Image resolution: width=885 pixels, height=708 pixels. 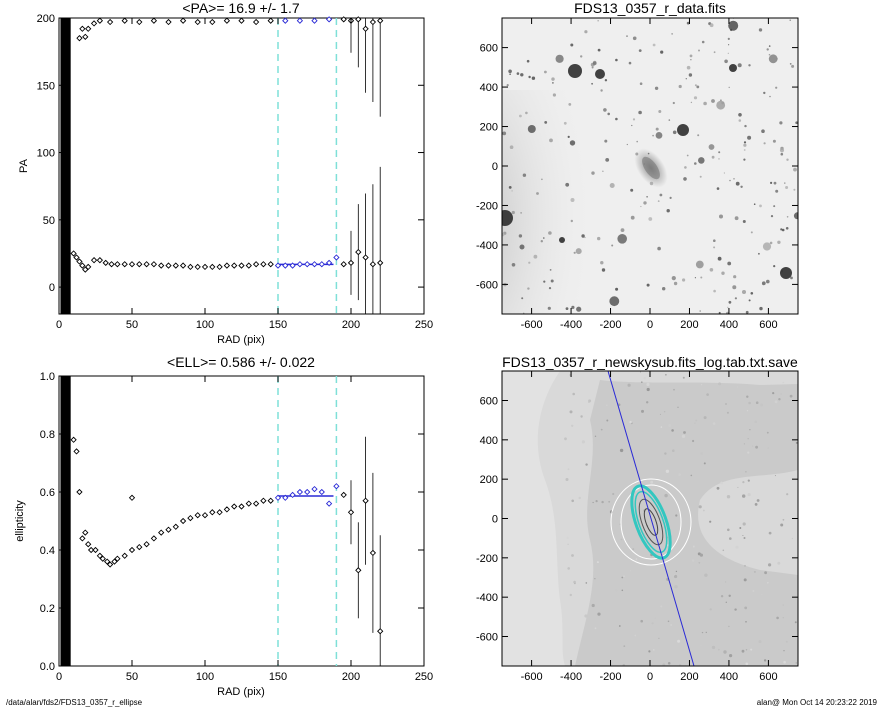 I want to click on data-image-x-ticks: -600 -400 -200 0 200 400 600, so click(x=649, y=174).